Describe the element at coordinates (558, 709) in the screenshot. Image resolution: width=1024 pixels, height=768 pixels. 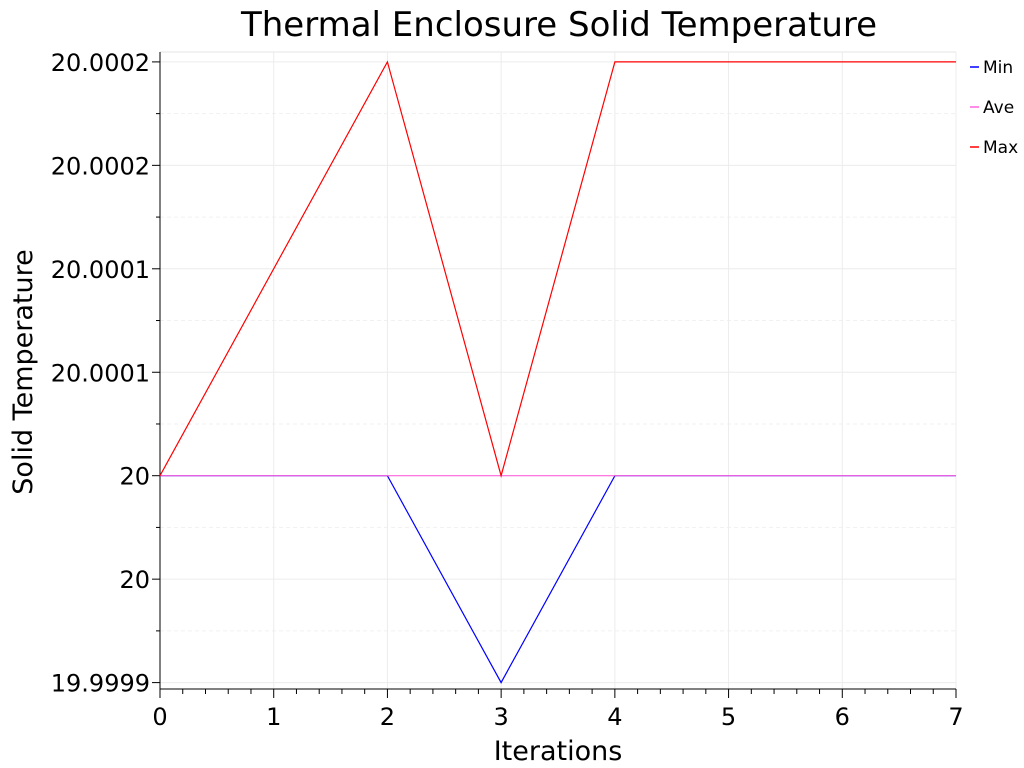
I see `x-axis: 0 1 2 3 4 5 6 7` at that location.